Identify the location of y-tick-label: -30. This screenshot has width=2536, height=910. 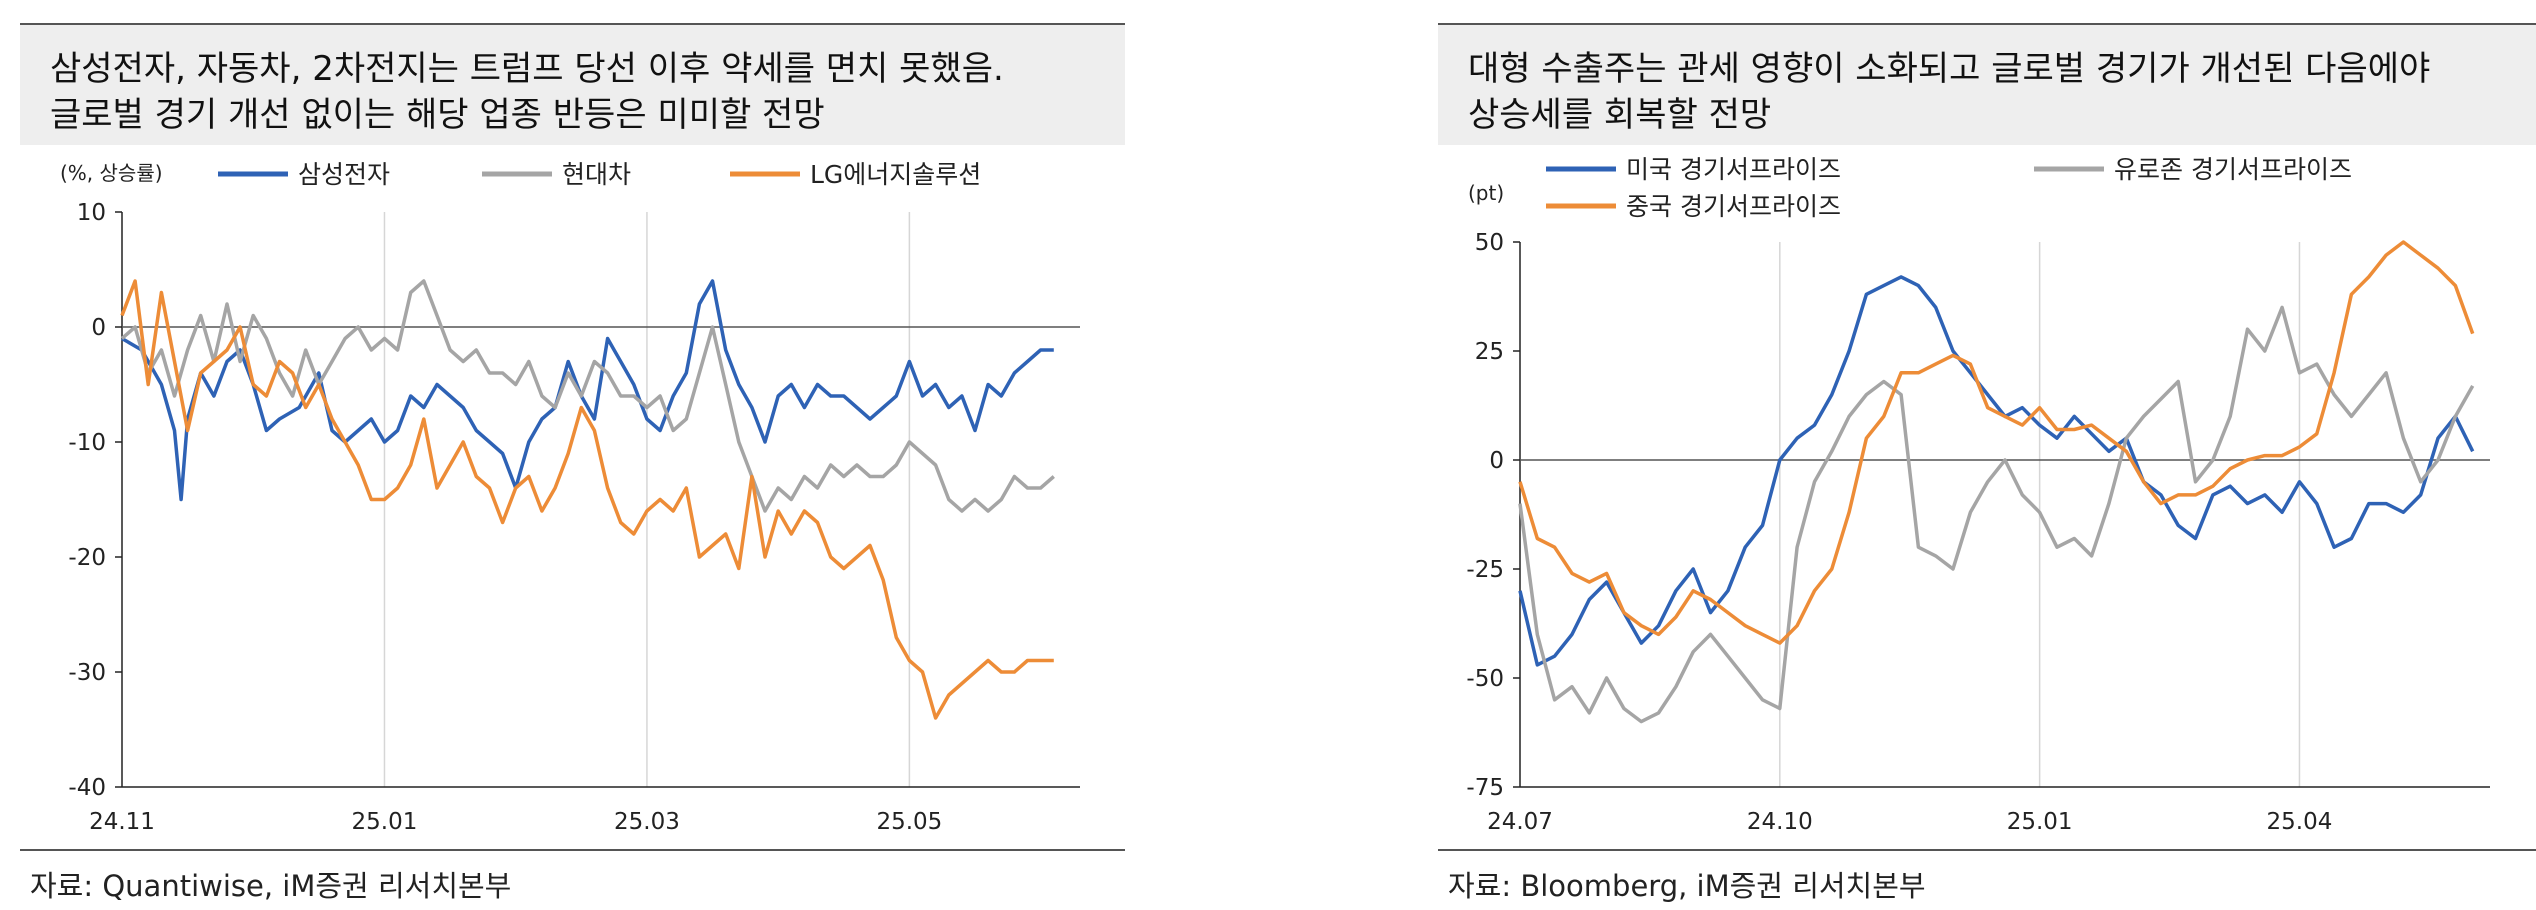
(87, 673).